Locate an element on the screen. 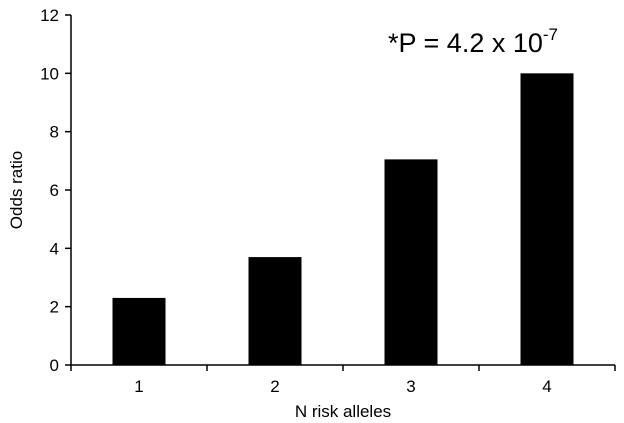 The height and width of the screenshot is (423, 624). y-axis-label: Odds ratio is located at coordinates (16, 190).